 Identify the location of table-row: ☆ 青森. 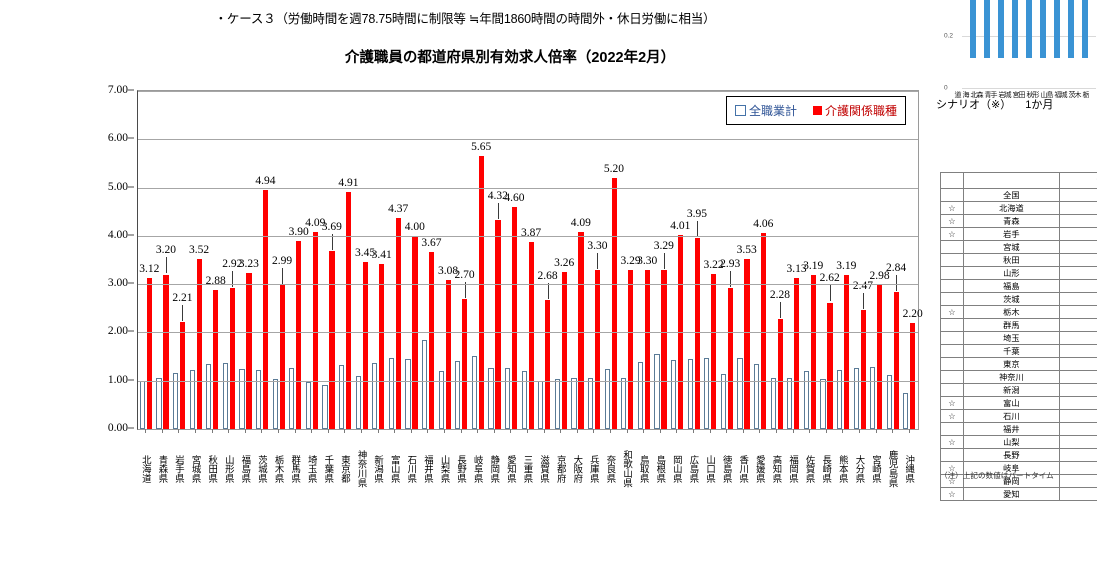
(1018, 221).